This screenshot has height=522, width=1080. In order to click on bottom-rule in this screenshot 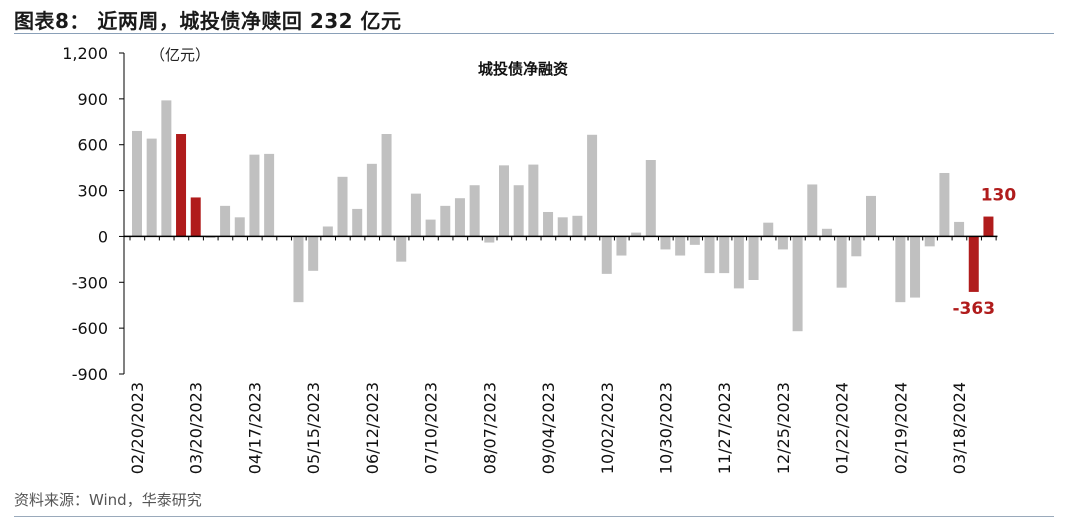, I will do `click(534, 516)`.